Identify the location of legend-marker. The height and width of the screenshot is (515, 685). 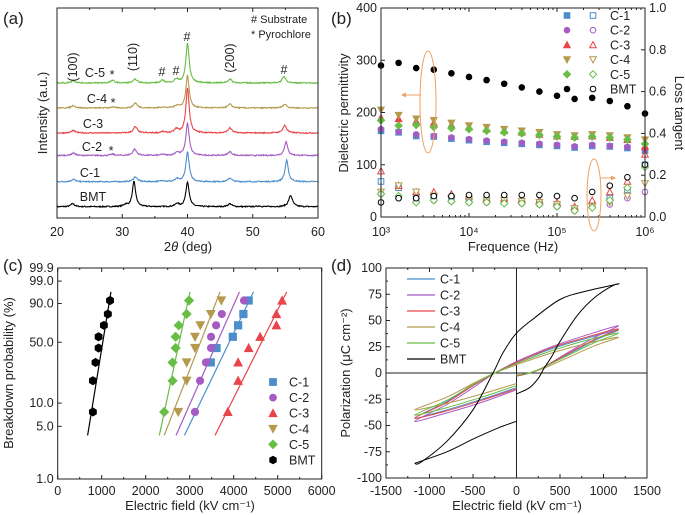
(273, 382).